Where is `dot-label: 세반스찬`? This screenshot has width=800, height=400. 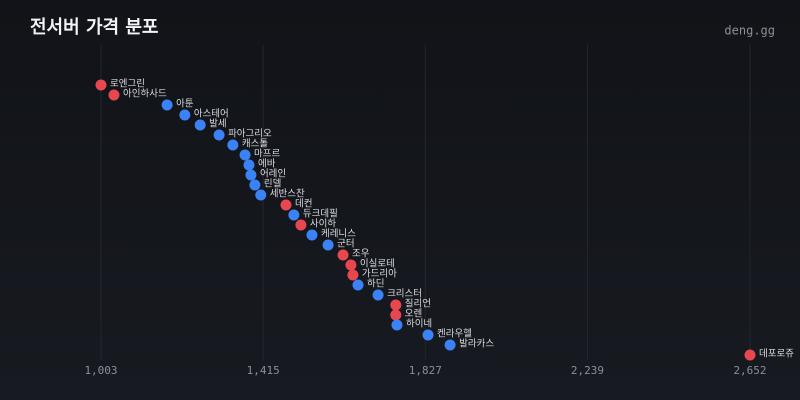 dot-label: 세반스찬 is located at coordinates (287, 194).